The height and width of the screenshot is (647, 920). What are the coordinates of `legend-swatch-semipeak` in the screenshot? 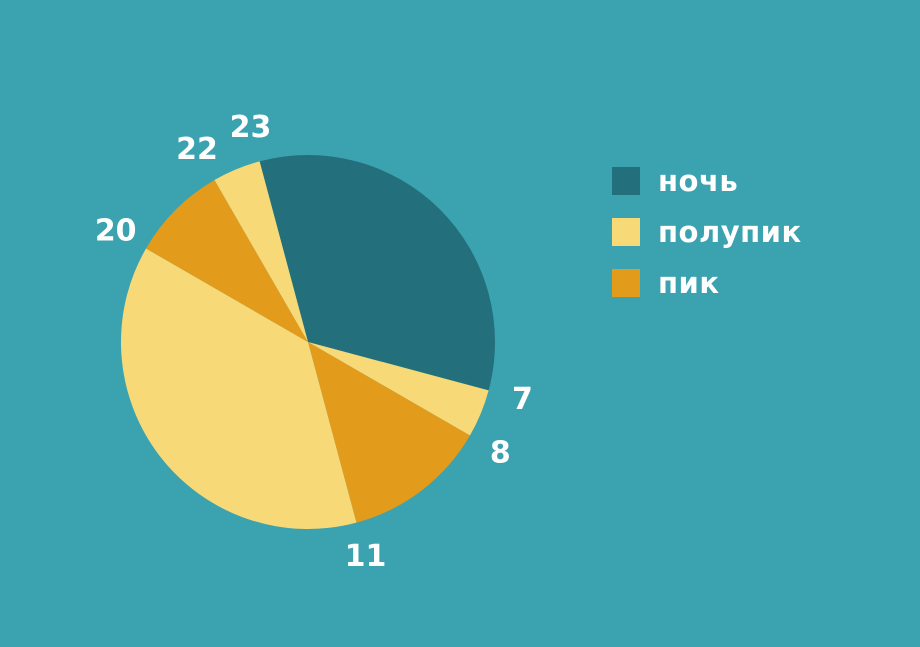 It's located at (626, 231).